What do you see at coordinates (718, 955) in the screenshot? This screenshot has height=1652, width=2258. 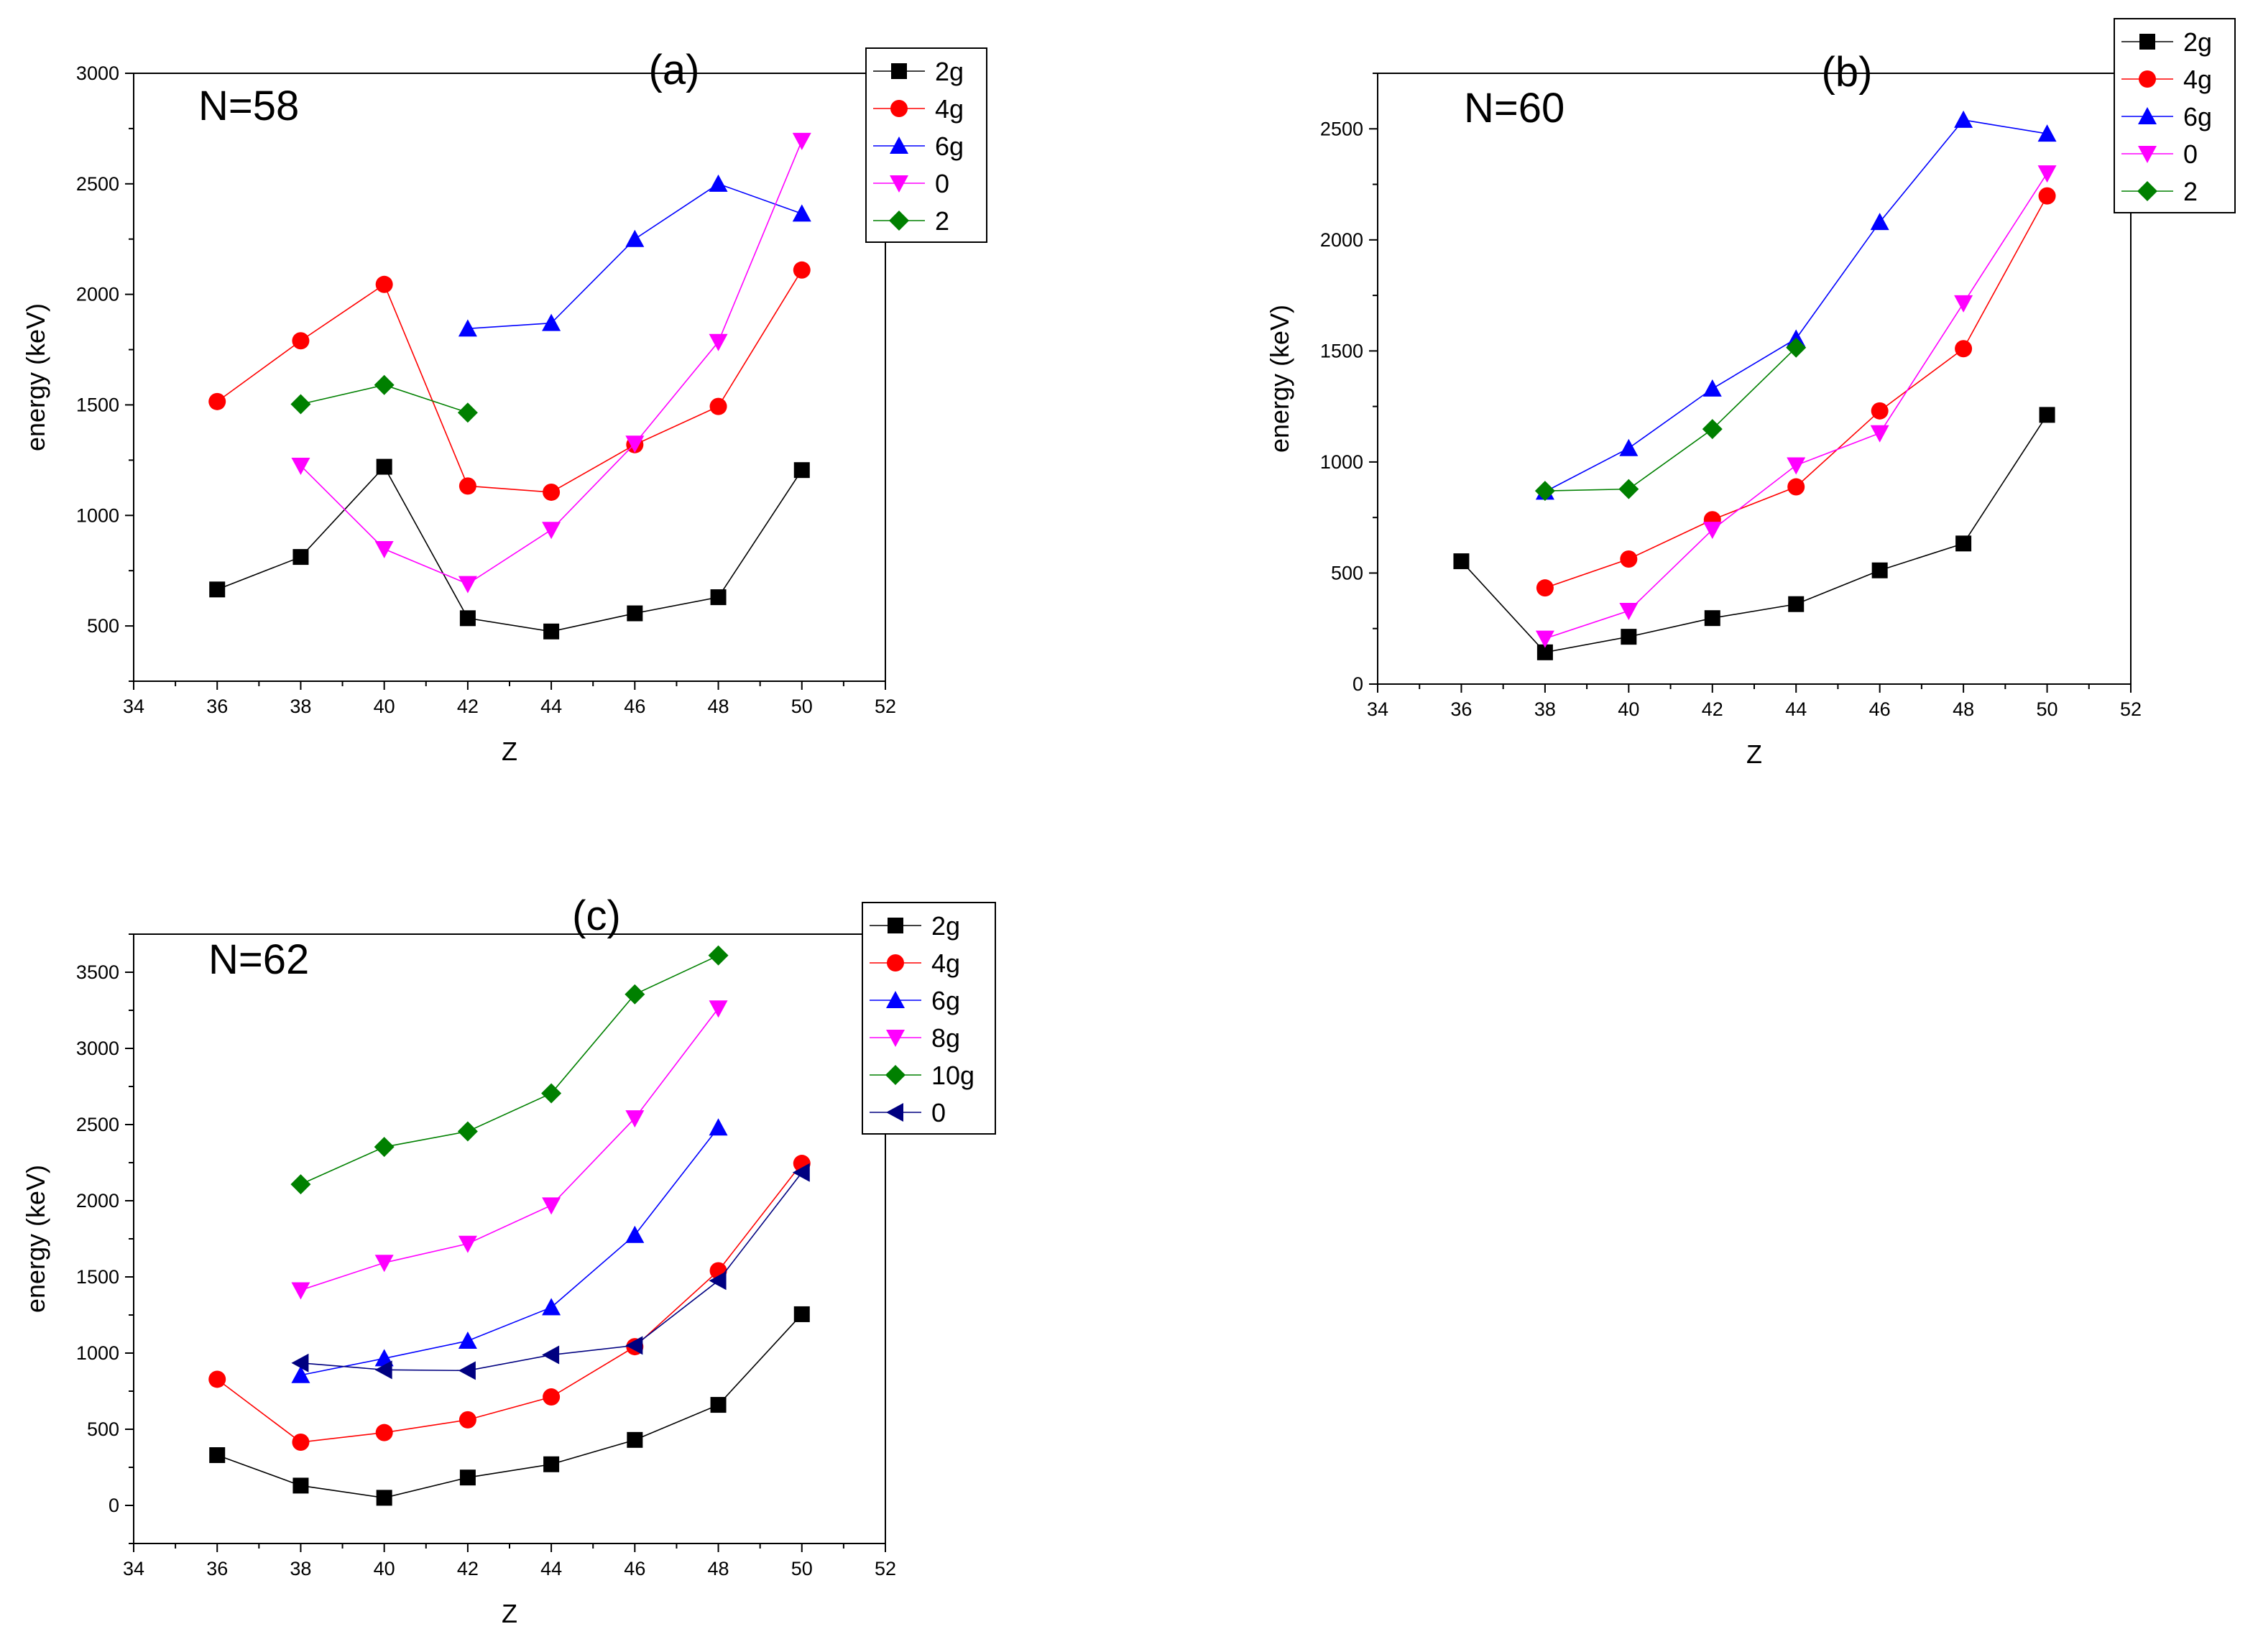 I see `data-point-c-10g-z48` at bounding box center [718, 955].